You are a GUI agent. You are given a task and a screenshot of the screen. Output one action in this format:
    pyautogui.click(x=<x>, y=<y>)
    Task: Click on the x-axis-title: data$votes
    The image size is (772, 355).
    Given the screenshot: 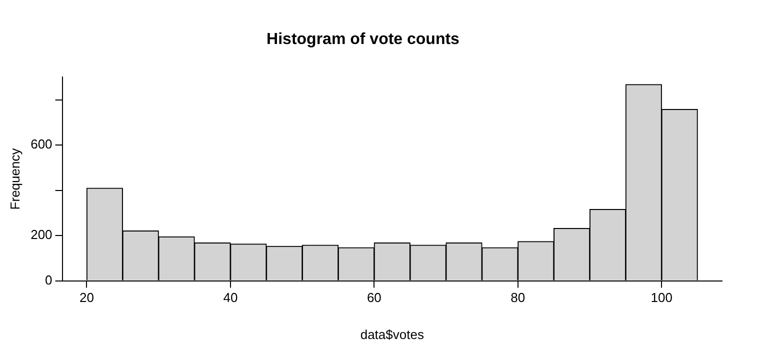 What is the action you would take?
    pyautogui.click(x=392, y=334)
    